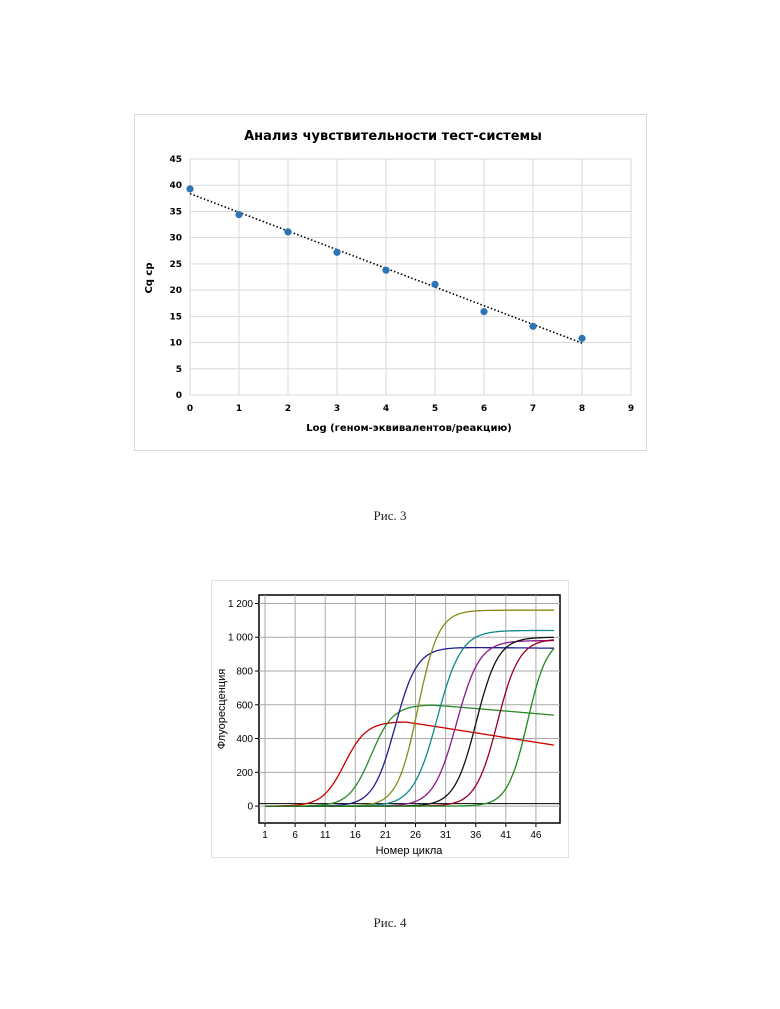  I want to click on chart4-x-tick: 46, so click(536, 835).